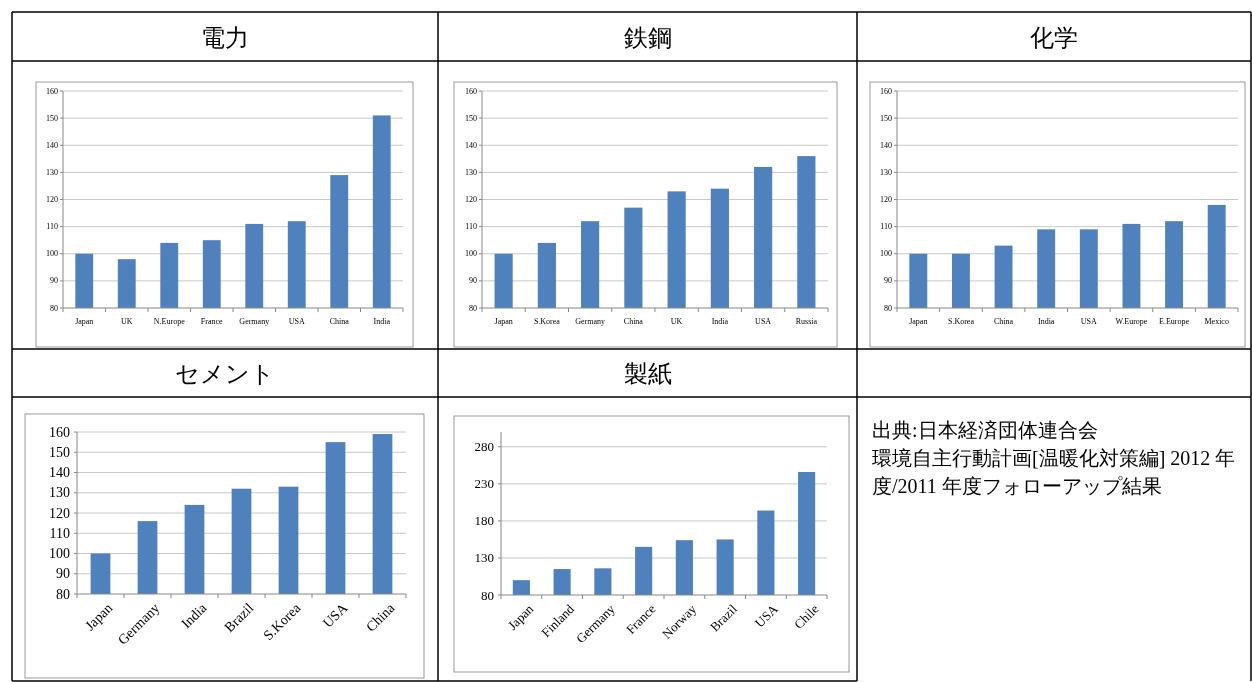 Image resolution: width=1252 pixels, height=682 pixels. Describe the element at coordinates (225, 374) in the screenshot. I see `title: セメント` at that location.